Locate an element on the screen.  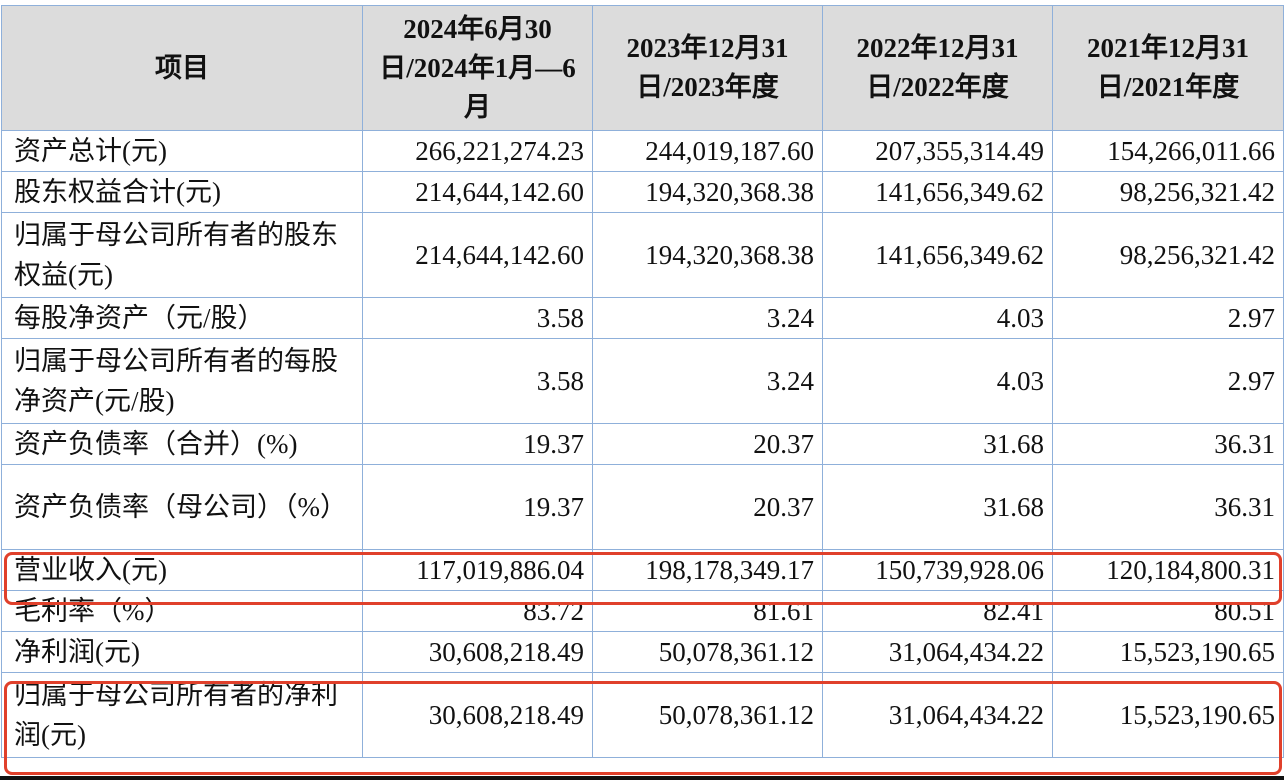
table-row: 每股净资产（元/股） 3.58 3.24 4.03 2.97 is located at coordinates (642, 318).